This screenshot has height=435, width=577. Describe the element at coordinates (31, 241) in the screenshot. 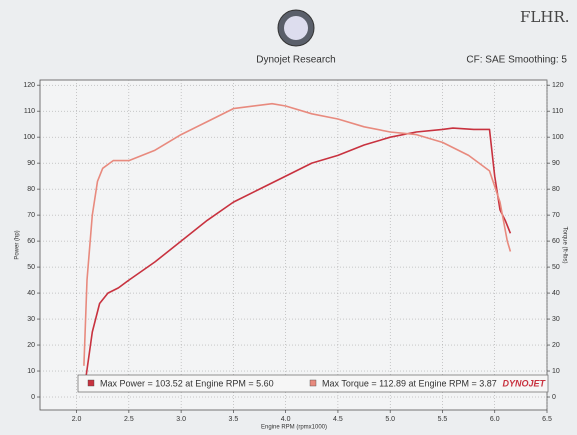

I see `y-tick-label: 60` at that location.